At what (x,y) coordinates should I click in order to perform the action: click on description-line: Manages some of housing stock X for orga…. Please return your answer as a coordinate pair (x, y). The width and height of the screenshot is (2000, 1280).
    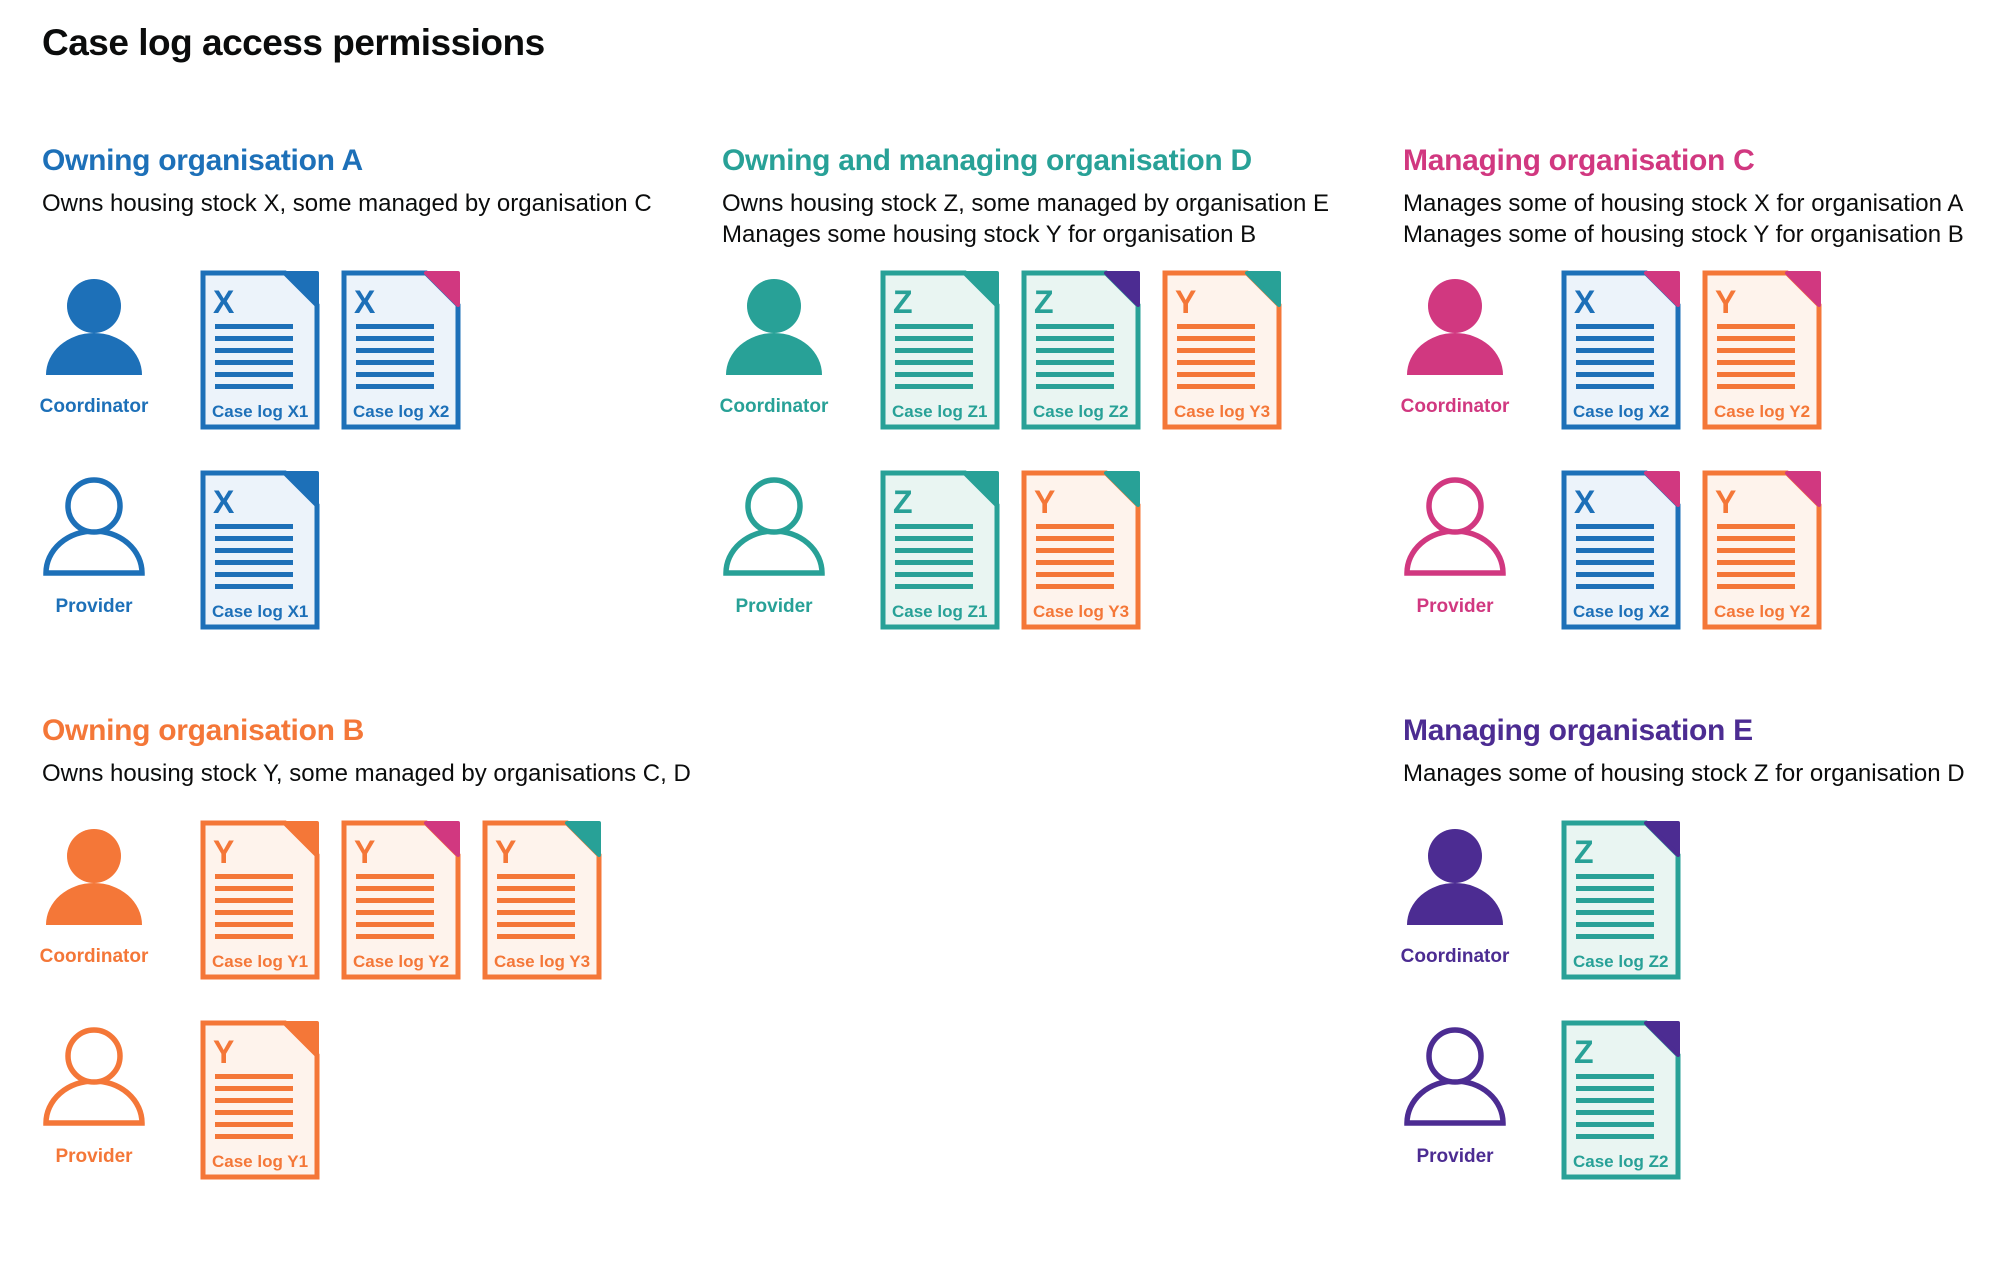
    Looking at the image, I should click on (1683, 203).